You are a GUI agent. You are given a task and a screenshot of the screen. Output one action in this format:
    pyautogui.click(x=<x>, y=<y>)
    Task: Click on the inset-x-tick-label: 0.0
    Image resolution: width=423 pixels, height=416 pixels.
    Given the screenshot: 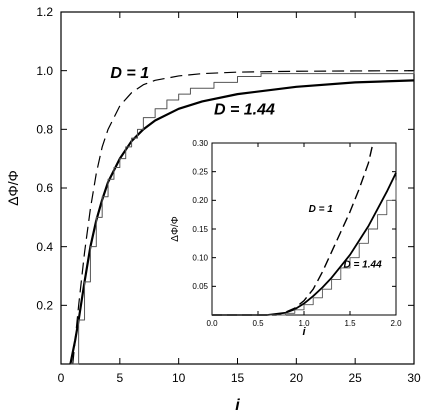 What is the action you would take?
    pyautogui.click(x=212, y=323)
    